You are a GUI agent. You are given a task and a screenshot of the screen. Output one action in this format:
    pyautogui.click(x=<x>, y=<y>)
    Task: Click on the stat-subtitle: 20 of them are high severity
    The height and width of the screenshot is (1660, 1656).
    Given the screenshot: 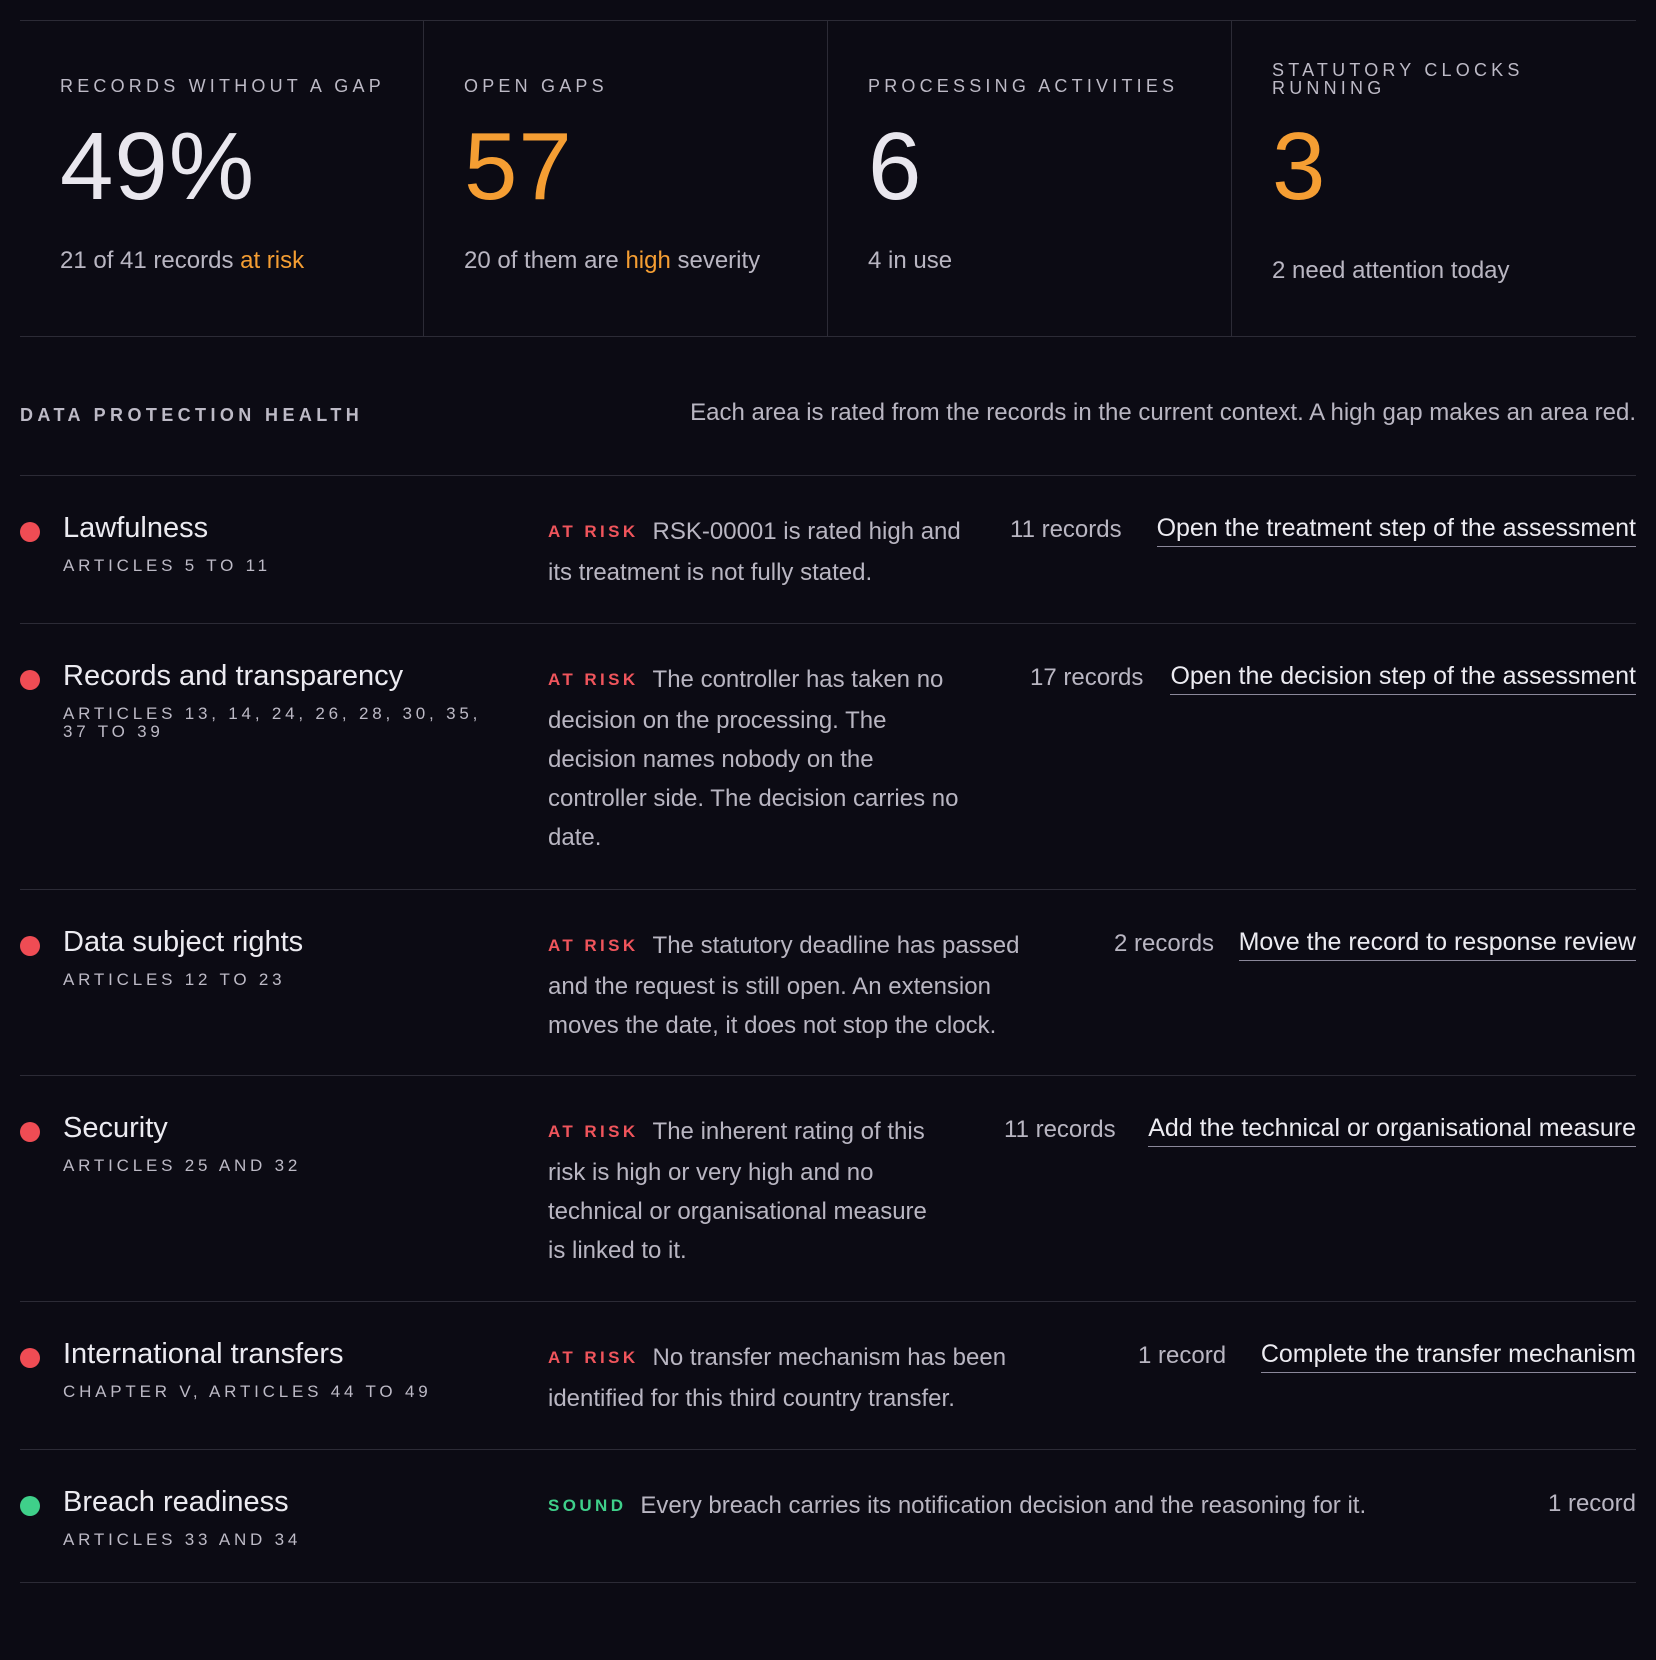 What is the action you would take?
    pyautogui.click(x=612, y=261)
    